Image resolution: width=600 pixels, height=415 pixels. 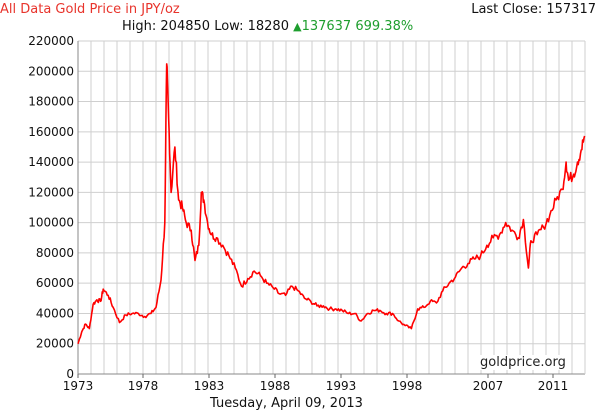 What do you see at coordinates (488, 386) in the screenshot?
I see `x-tick-label: 2007` at bounding box center [488, 386].